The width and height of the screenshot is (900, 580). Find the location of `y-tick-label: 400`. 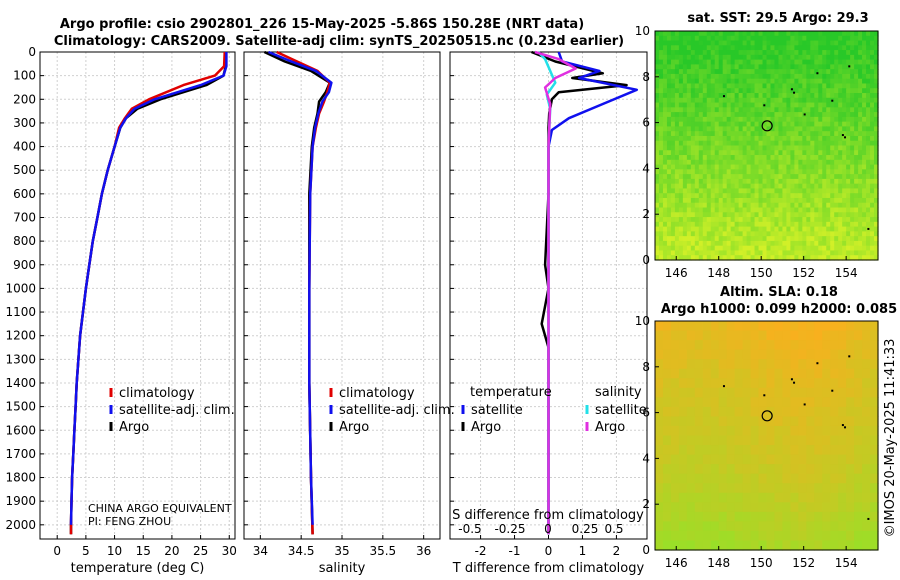

y-tick-label: 400 is located at coordinates (24, 147).